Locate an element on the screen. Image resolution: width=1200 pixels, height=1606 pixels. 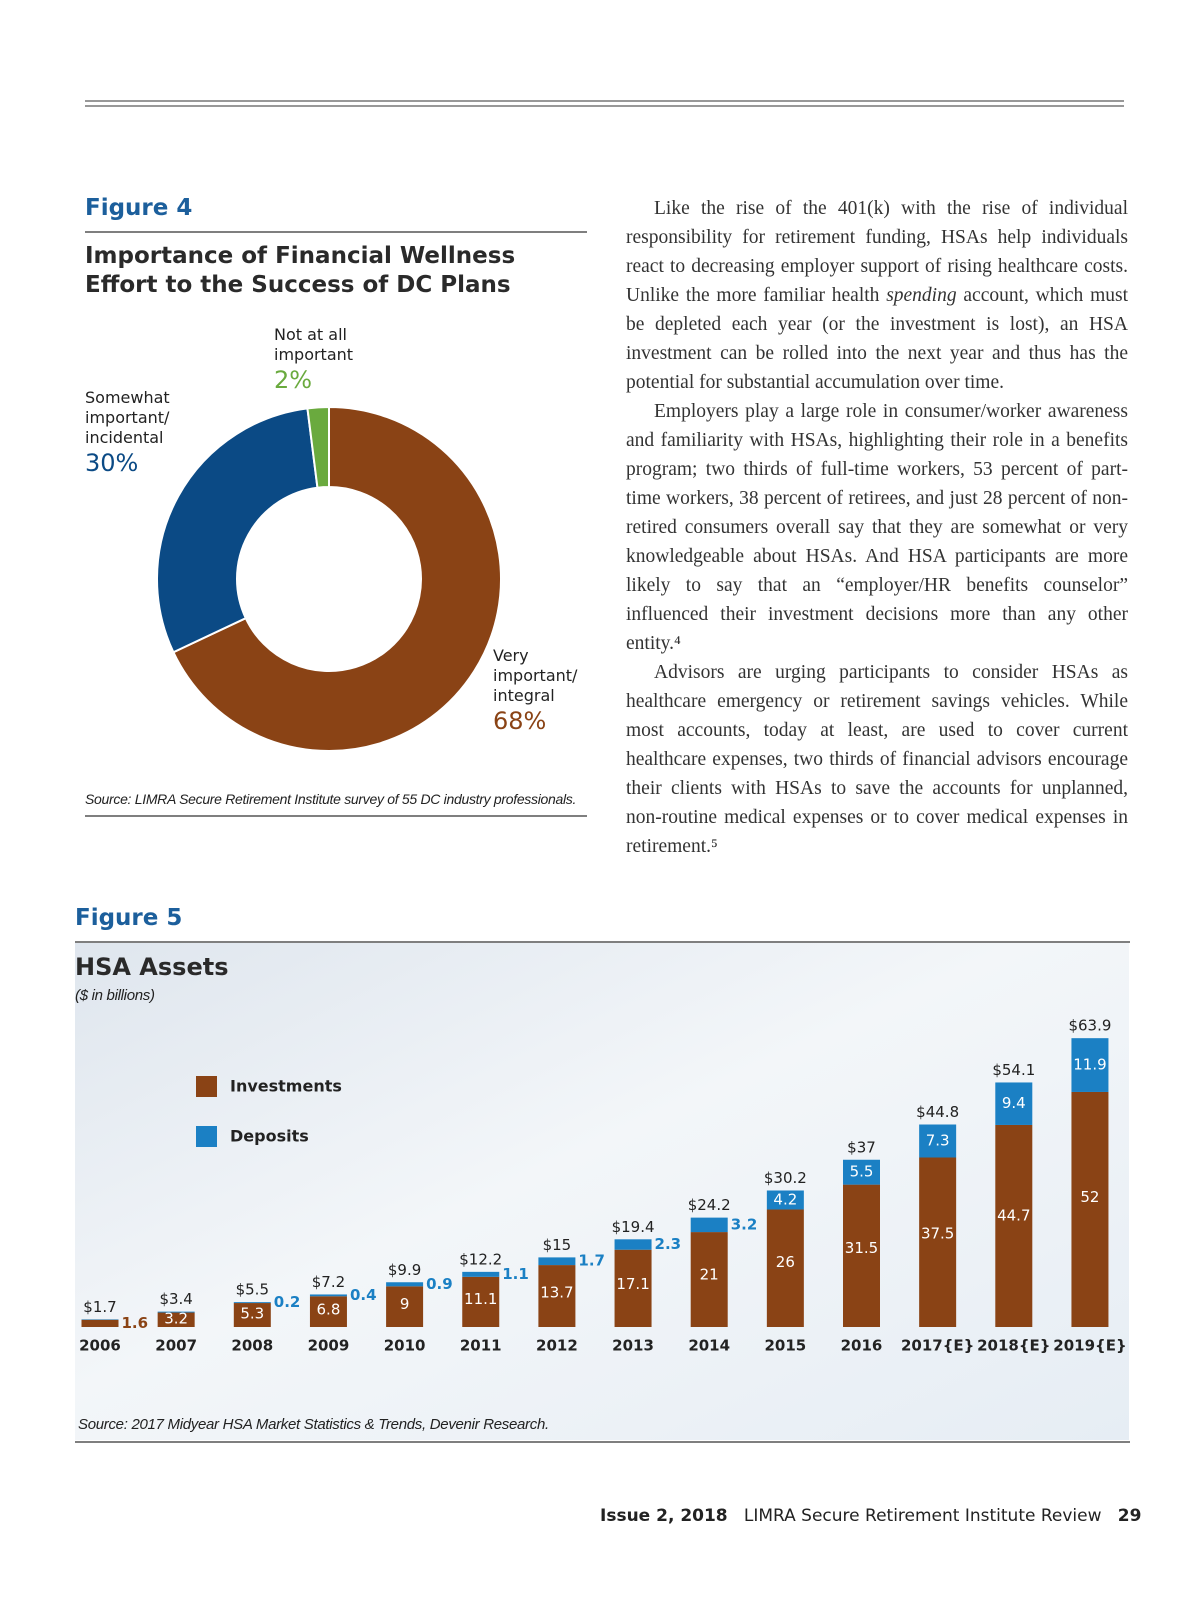
x-tick-label: 2009 is located at coordinates (329, 1346).